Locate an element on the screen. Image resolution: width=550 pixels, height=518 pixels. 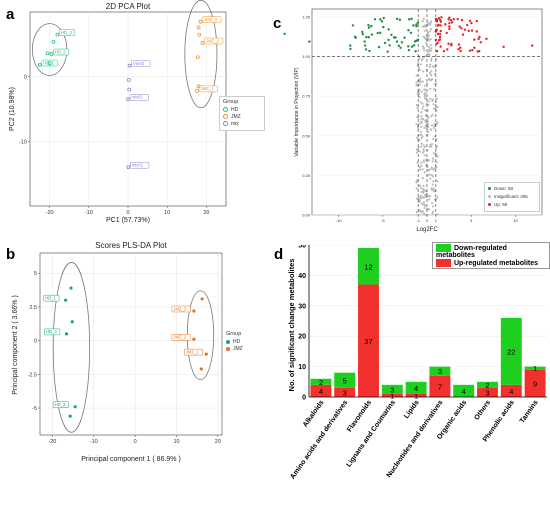
plsda-title: Scores PLS-DA Plot is located at coordinates (131, 245).